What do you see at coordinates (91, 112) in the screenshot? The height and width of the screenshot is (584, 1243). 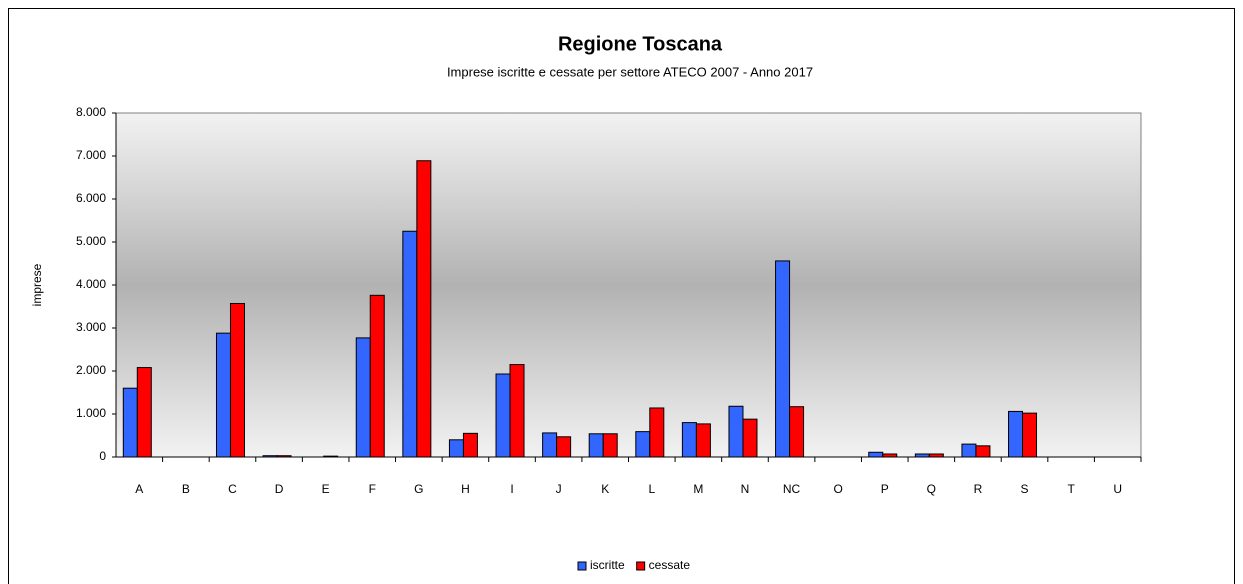 I see `y-tick-label: 8.000` at bounding box center [91, 112].